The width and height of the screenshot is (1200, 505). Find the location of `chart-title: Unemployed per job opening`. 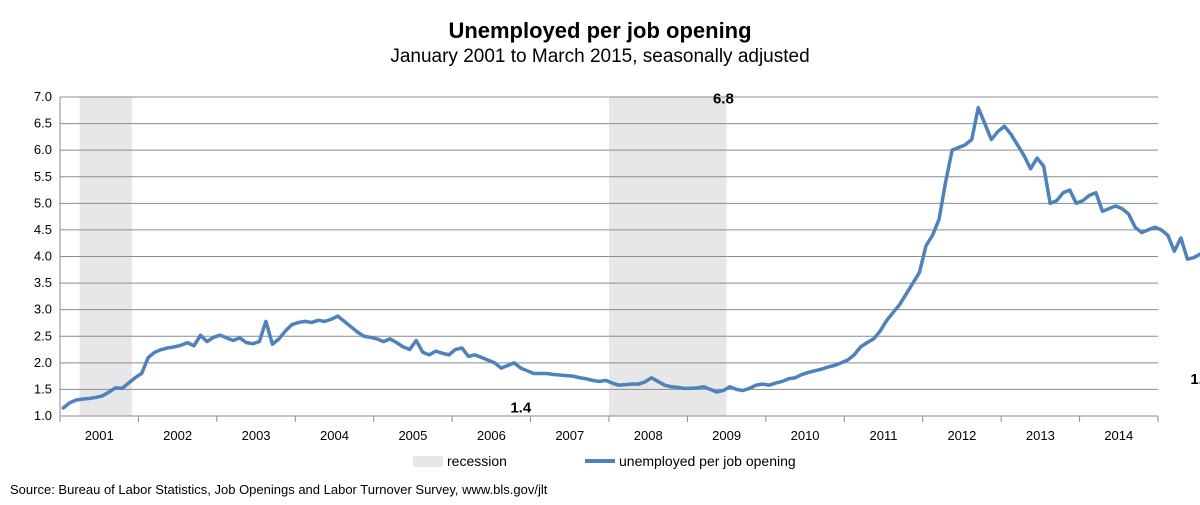

chart-title: Unemployed per job opening is located at coordinates (600, 30).